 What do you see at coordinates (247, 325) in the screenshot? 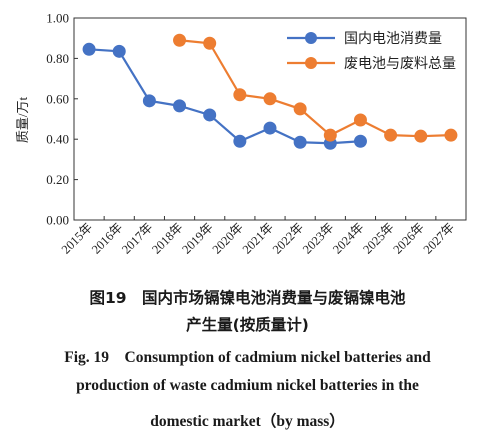
I see `figure-caption-cn-line2: 产生量(按质量计)` at bounding box center [247, 325].